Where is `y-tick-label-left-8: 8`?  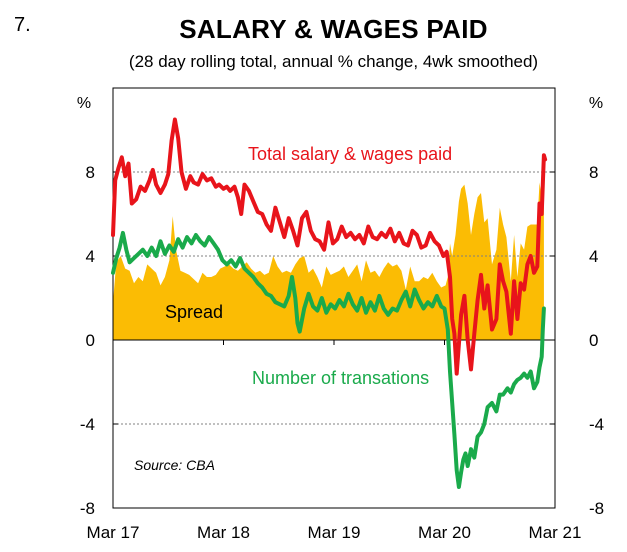
y-tick-label-left-8: 8 is located at coordinates (90, 172).